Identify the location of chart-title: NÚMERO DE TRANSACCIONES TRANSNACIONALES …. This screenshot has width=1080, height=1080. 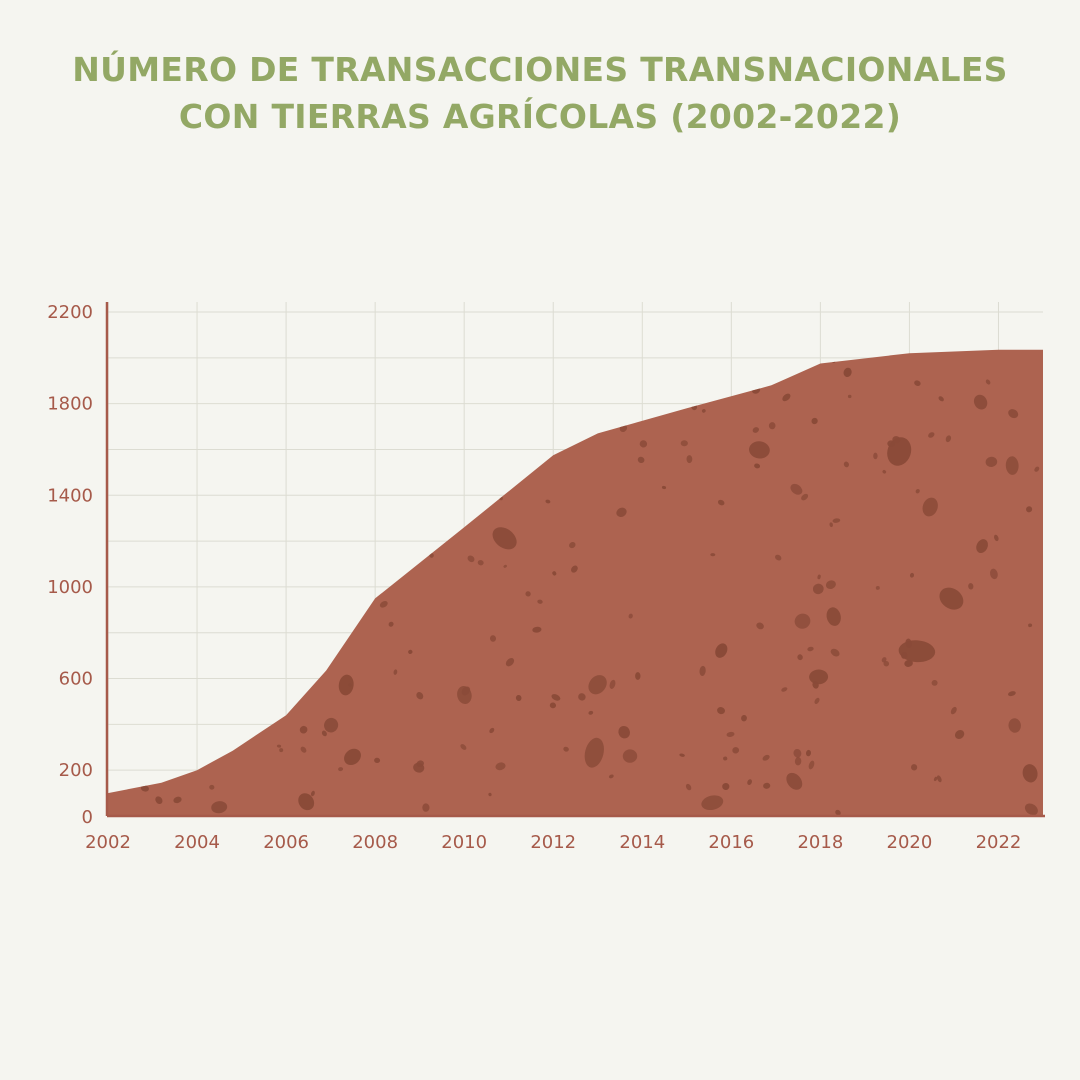
(540, 93).